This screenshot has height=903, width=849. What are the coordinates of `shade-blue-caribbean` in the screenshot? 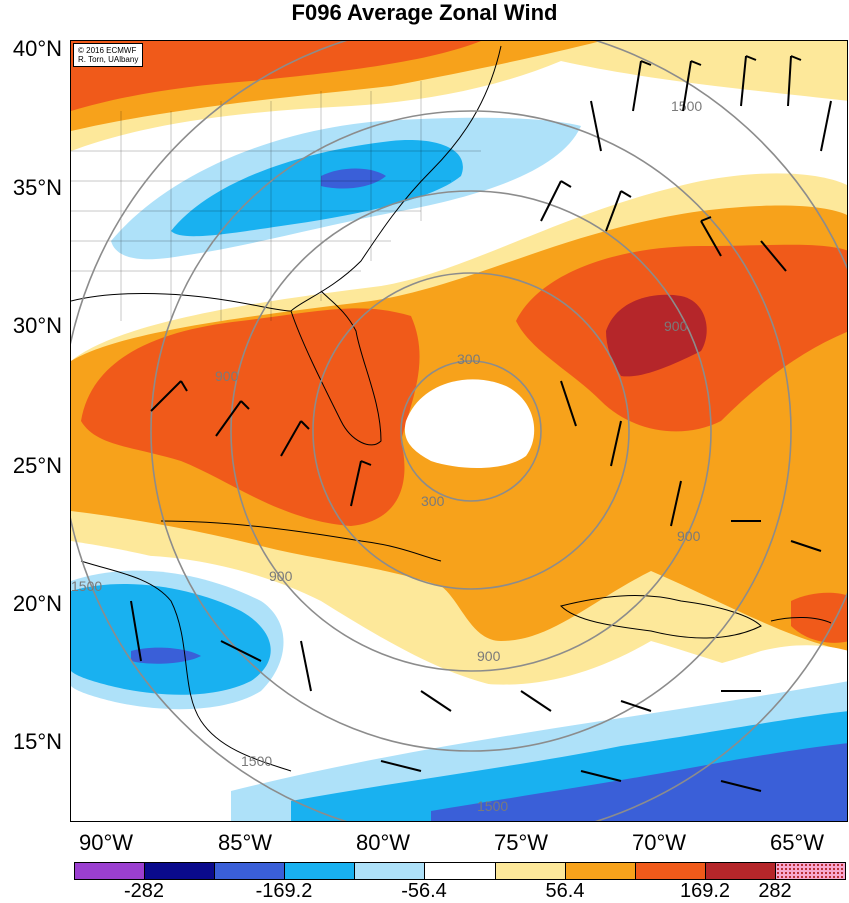 It's located at (171, 639).